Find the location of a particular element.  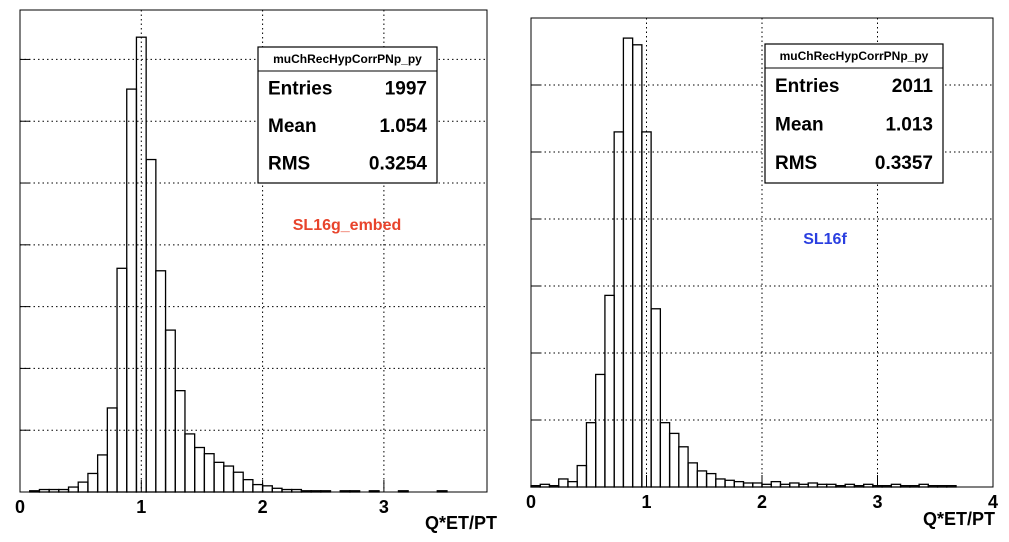

annotation: SL16f is located at coordinates (825, 239).